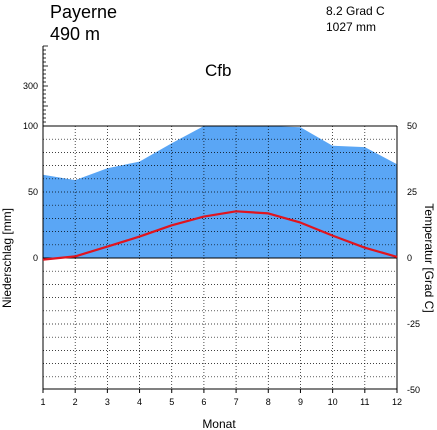  I want to click on x-tick-label: 3, so click(107, 402).